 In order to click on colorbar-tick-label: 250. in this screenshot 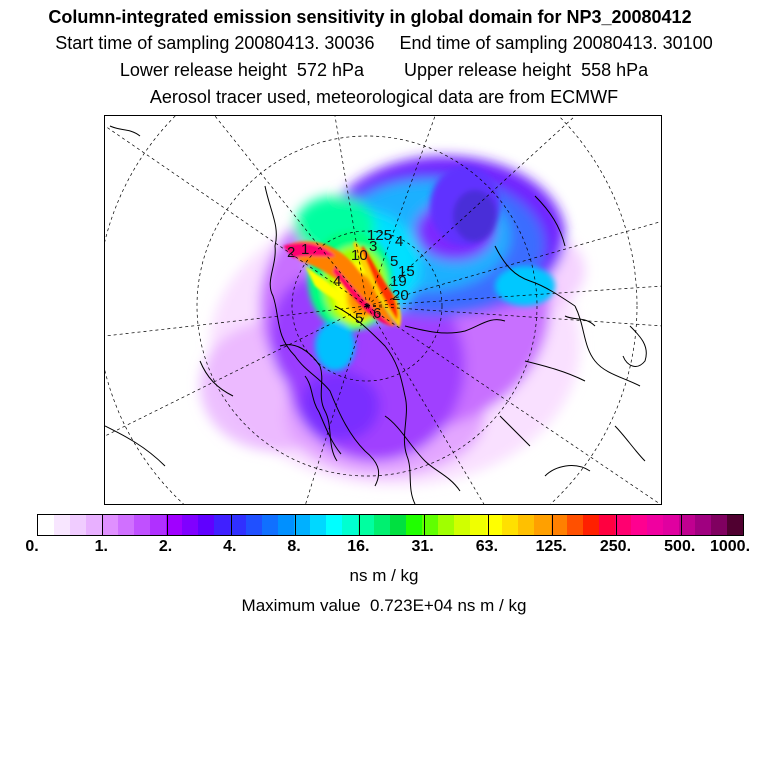, I will do `click(615, 546)`.